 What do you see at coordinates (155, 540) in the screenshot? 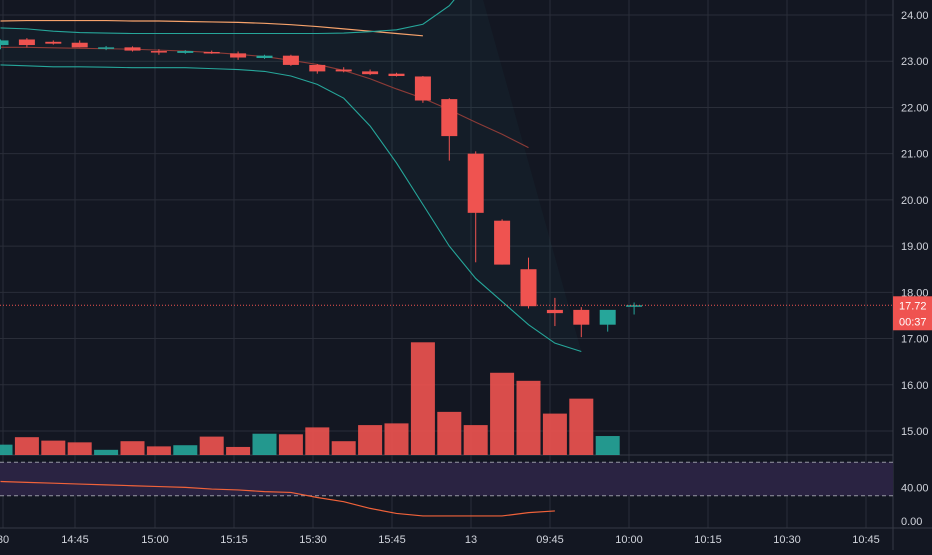
I see `x-tick-label: 15:00` at bounding box center [155, 540].